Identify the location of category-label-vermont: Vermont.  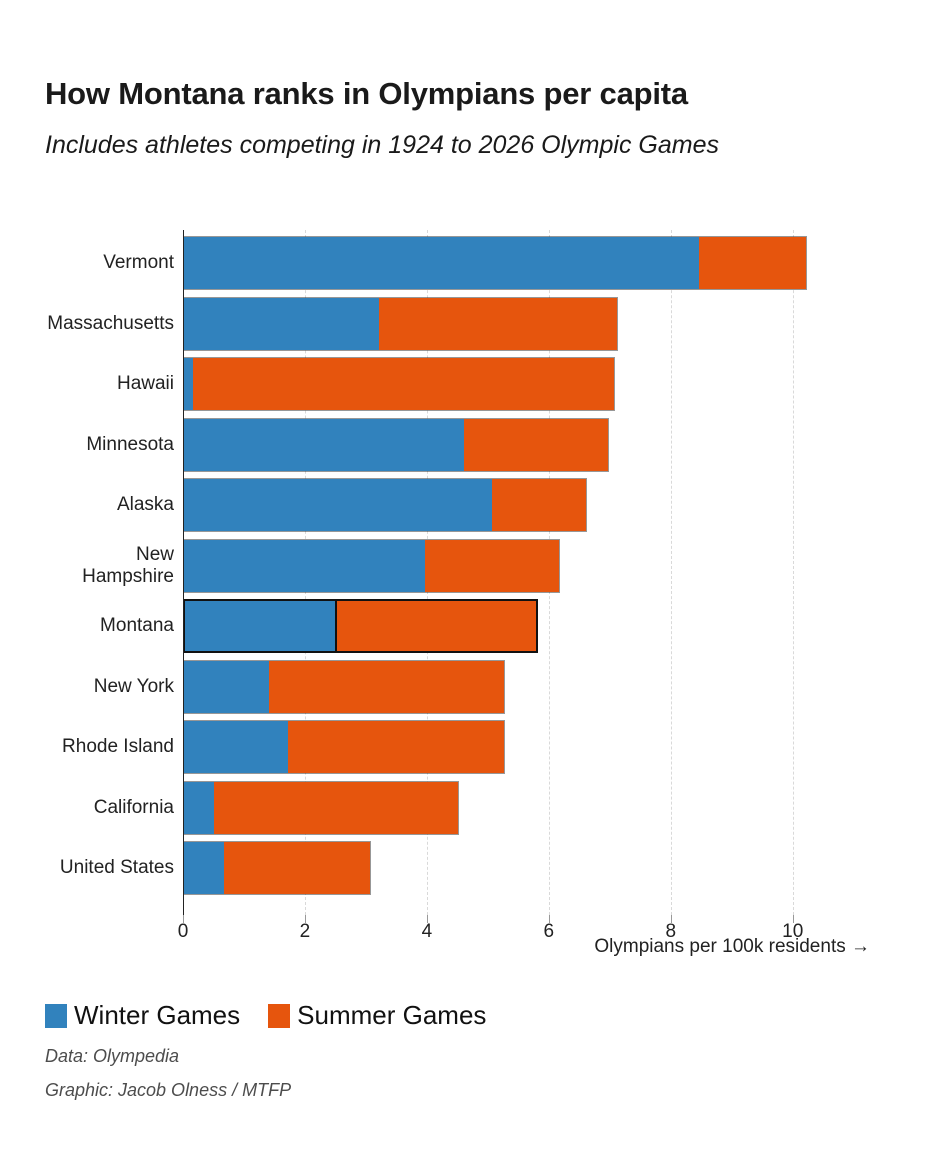
(138, 263).